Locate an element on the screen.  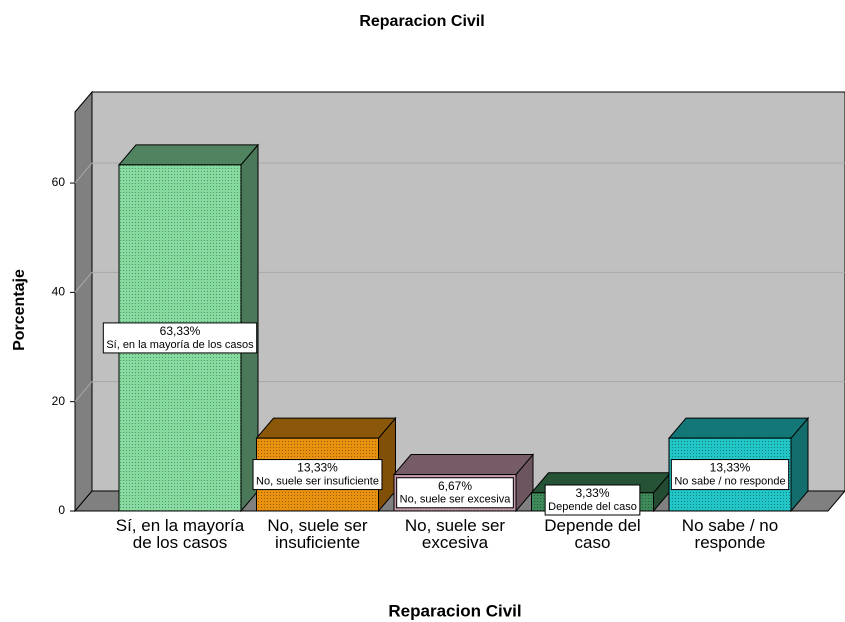
data-label: 63,33%Sí, en la mayoría de los casos is located at coordinates (180, 338).